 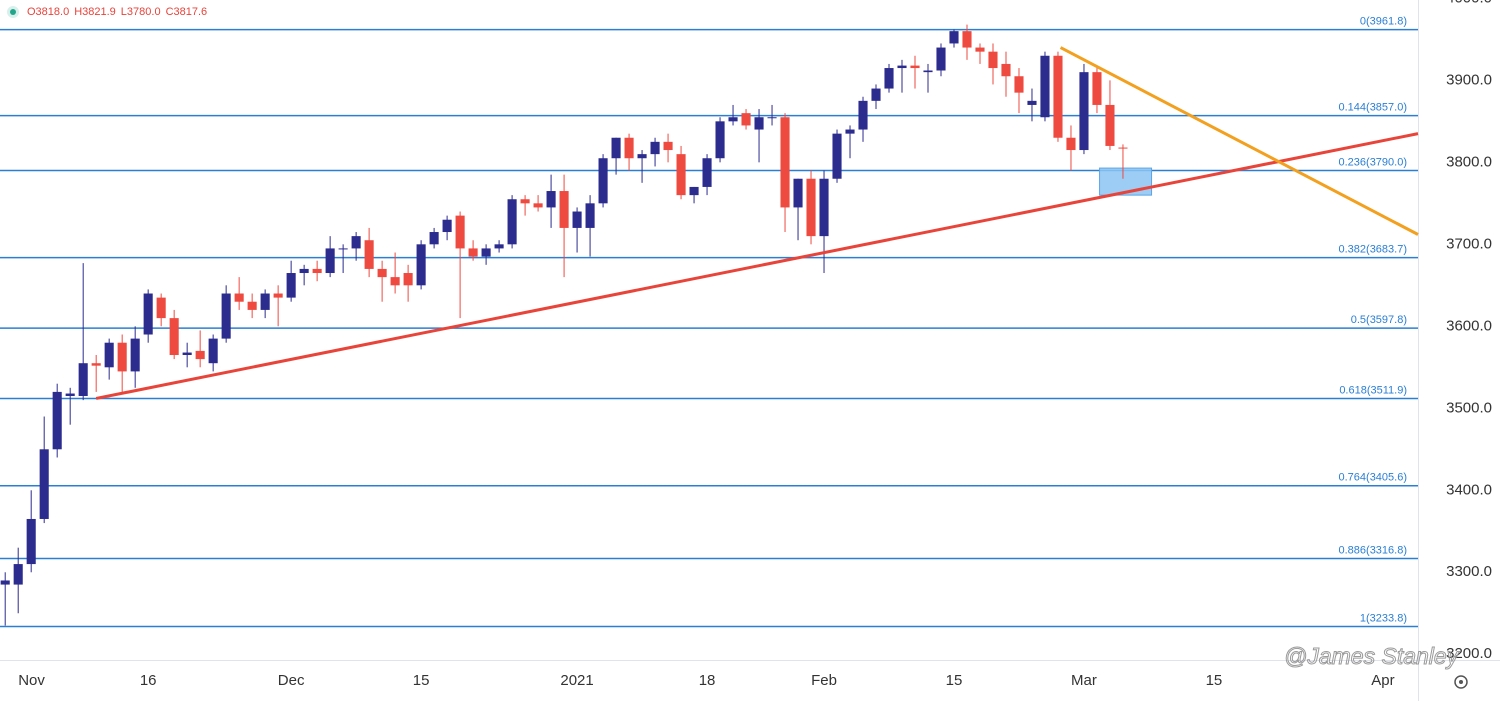 What do you see at coordinates (13, 12) in the screenshot?
I see `status-dot` at bounding box center [13, 12].